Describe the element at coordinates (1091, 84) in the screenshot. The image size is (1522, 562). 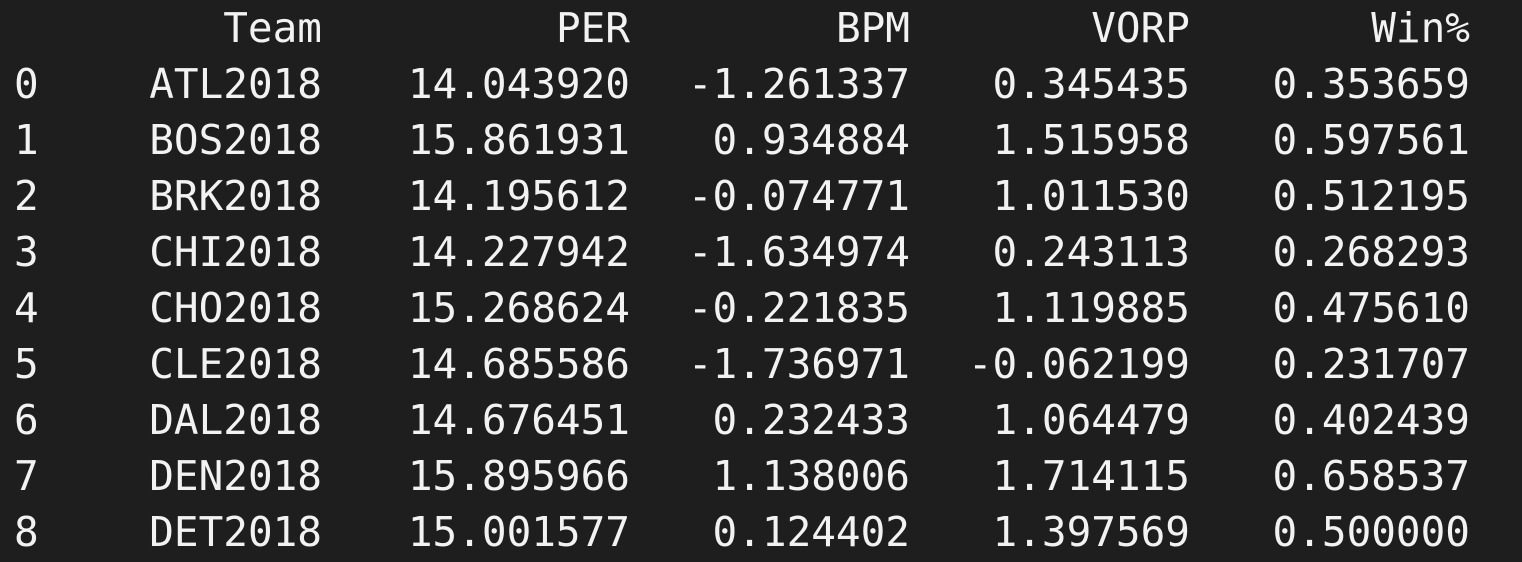
I see `cell-vorp: 0.345435` at that location.